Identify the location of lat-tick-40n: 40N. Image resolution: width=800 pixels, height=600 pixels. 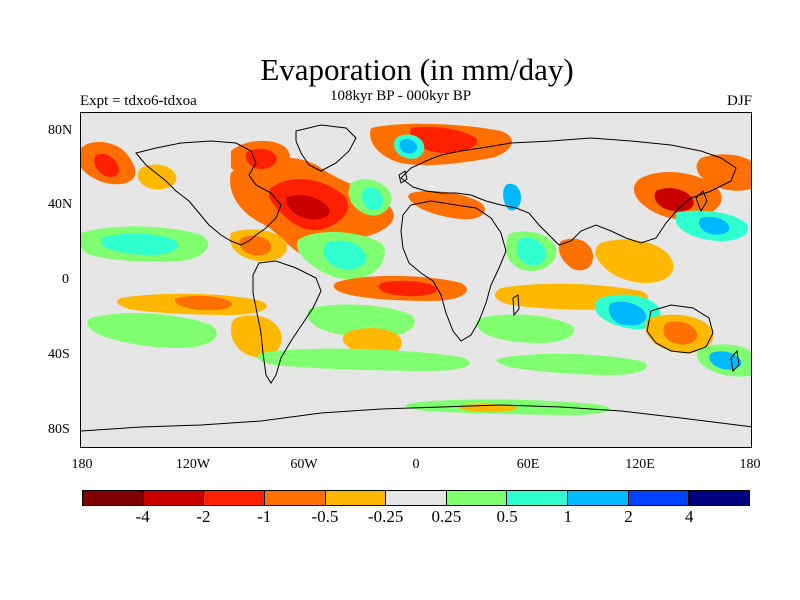
(60, 204).